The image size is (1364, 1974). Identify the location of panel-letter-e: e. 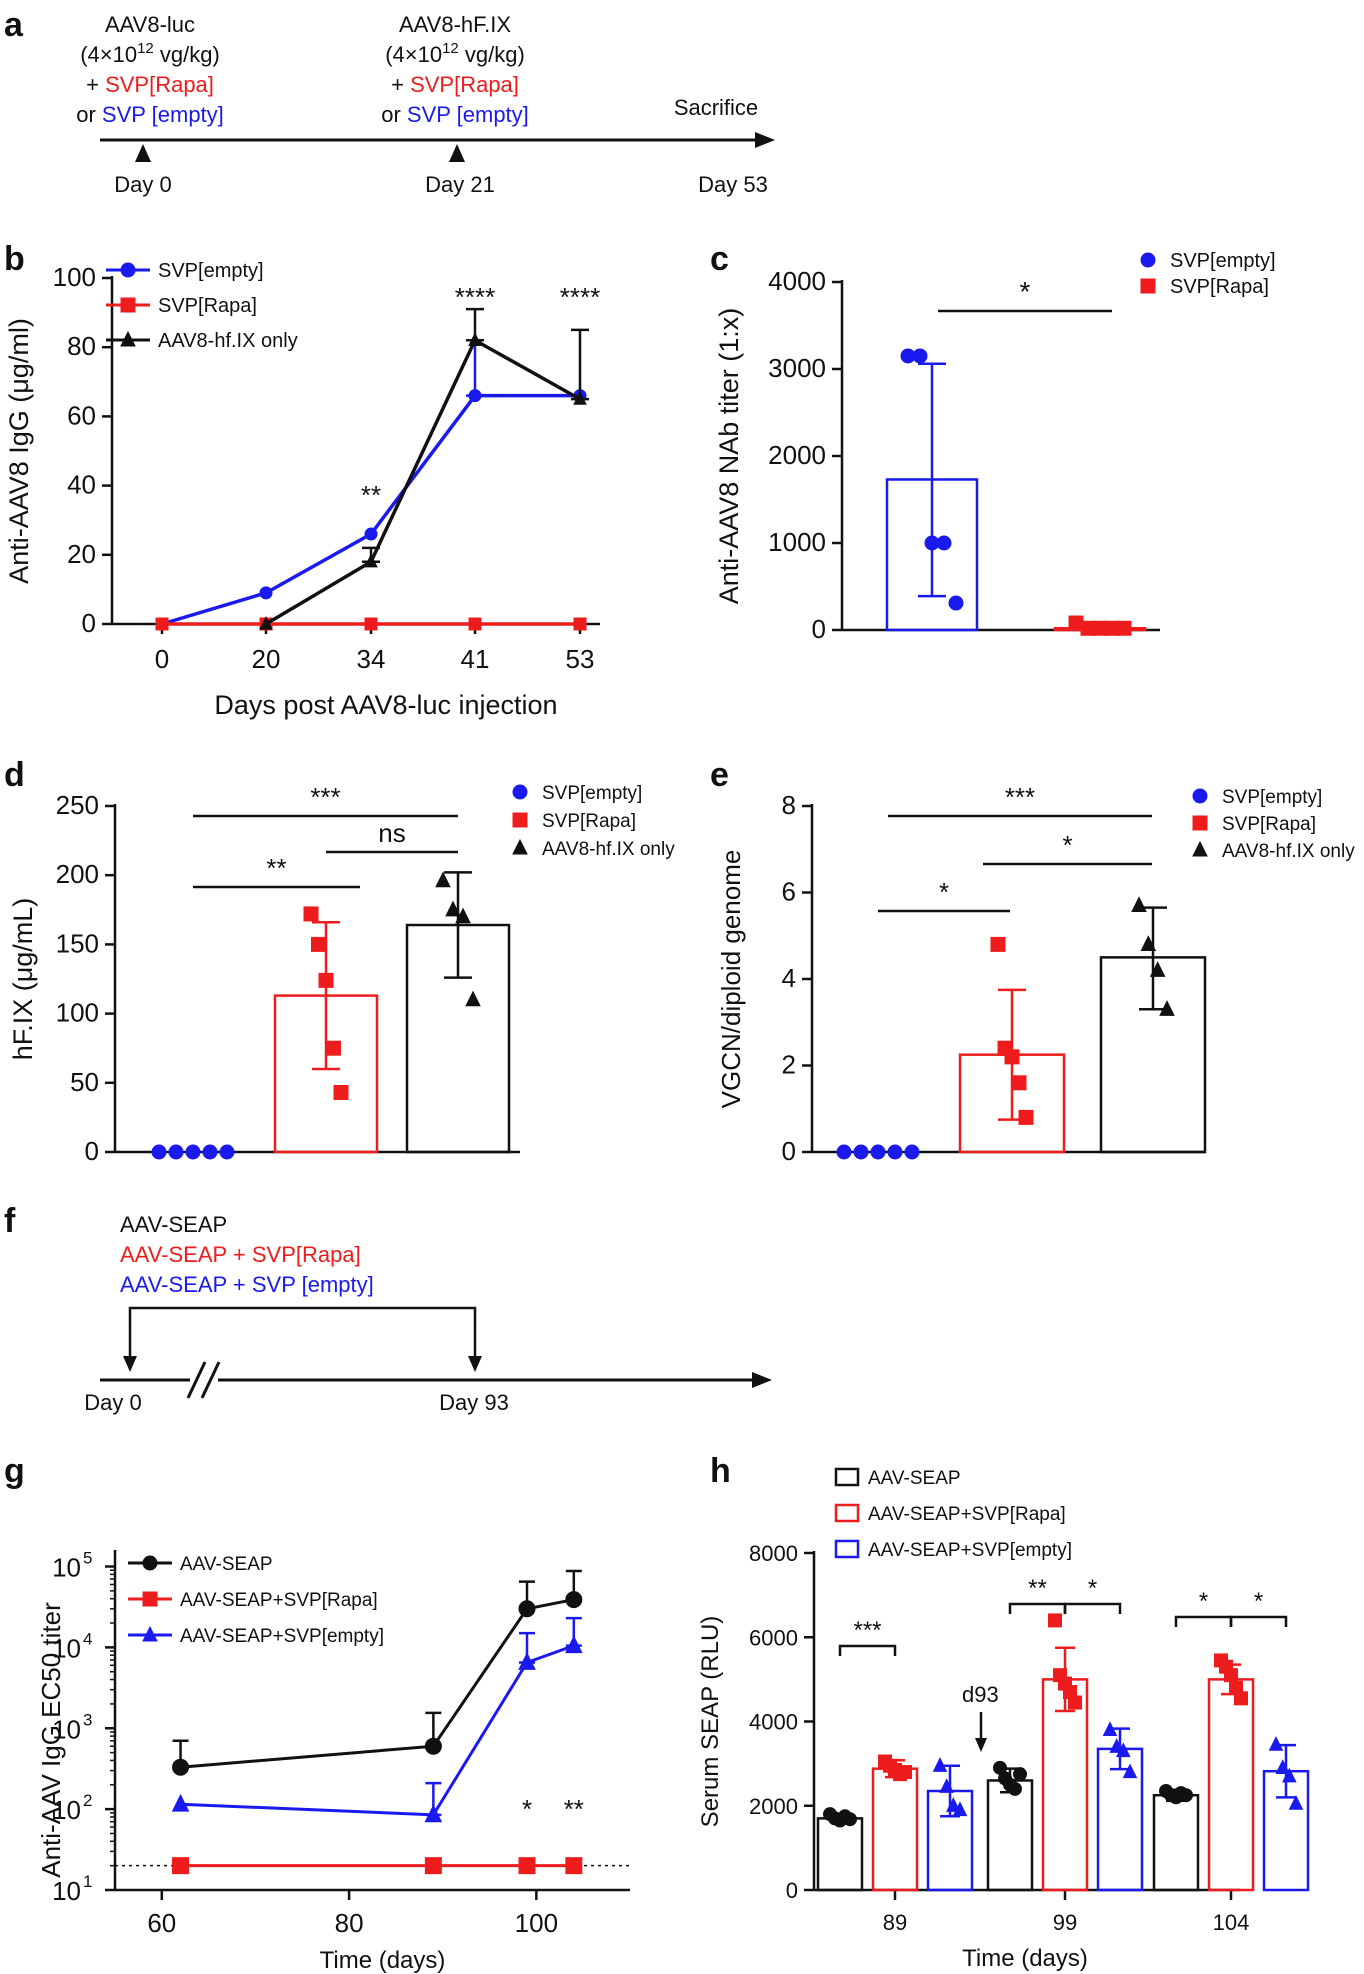
(719, 775).